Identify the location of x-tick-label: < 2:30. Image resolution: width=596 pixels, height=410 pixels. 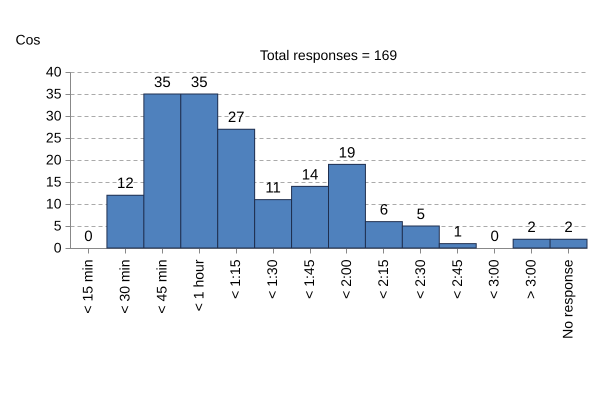
(420, 279).